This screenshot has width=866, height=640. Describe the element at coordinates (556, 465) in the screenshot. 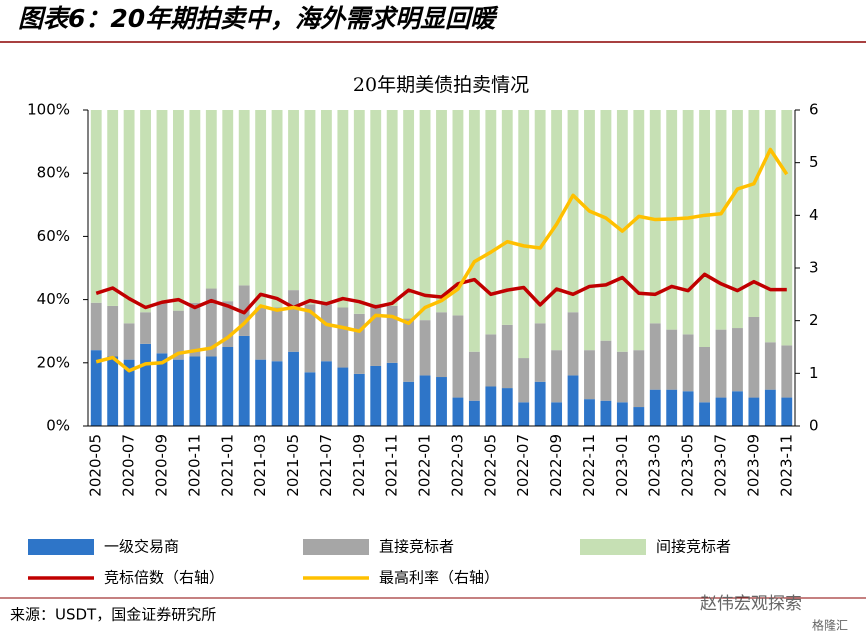

I see `x-tick-label: 2022-09` at that location.